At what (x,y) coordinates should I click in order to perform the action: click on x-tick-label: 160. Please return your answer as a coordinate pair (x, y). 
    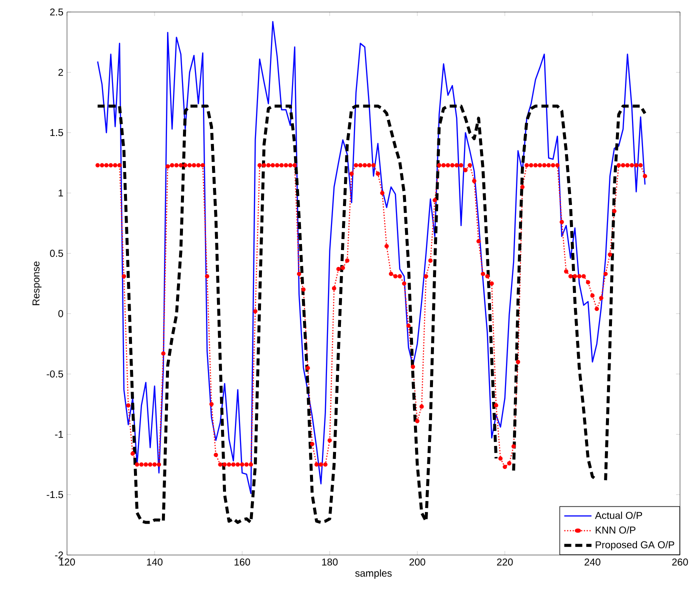
    Looking at the image, I should click on (242, 562).